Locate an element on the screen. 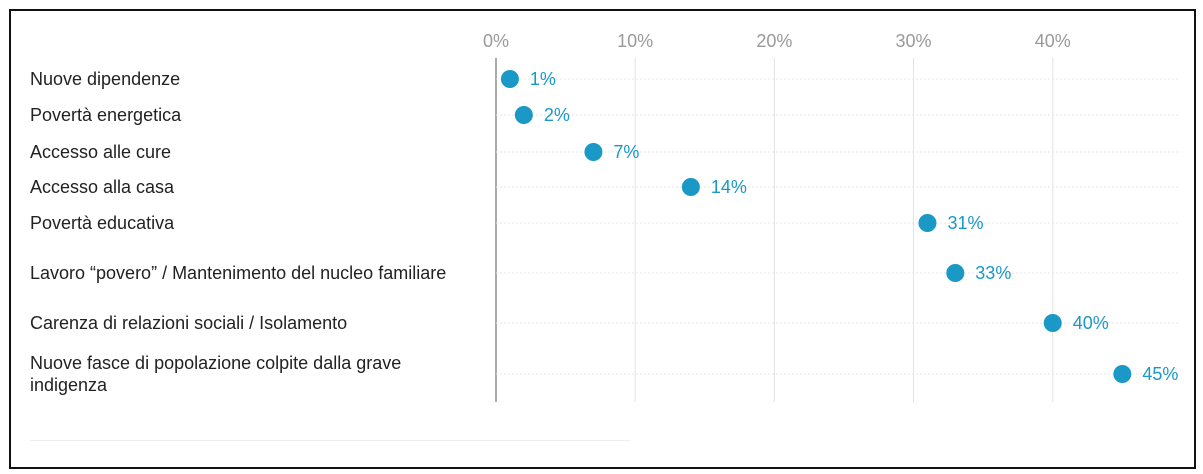 This screenshot has height=474, width=1203. x-tick-label: 30% is located at coordinates (914, 41).